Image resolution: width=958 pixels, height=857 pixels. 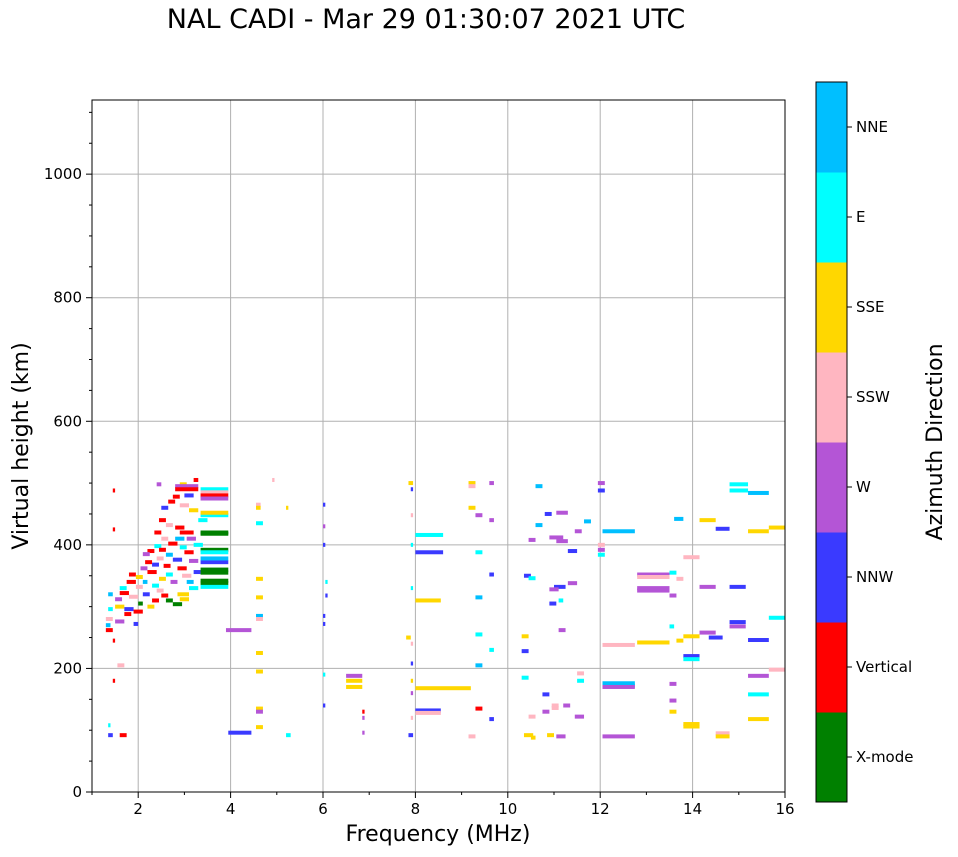 What do you see at coordinates (872, 127) in the screenshot?
I see `colorbar-tick-label: NNE` at bounding box center [872, 127].